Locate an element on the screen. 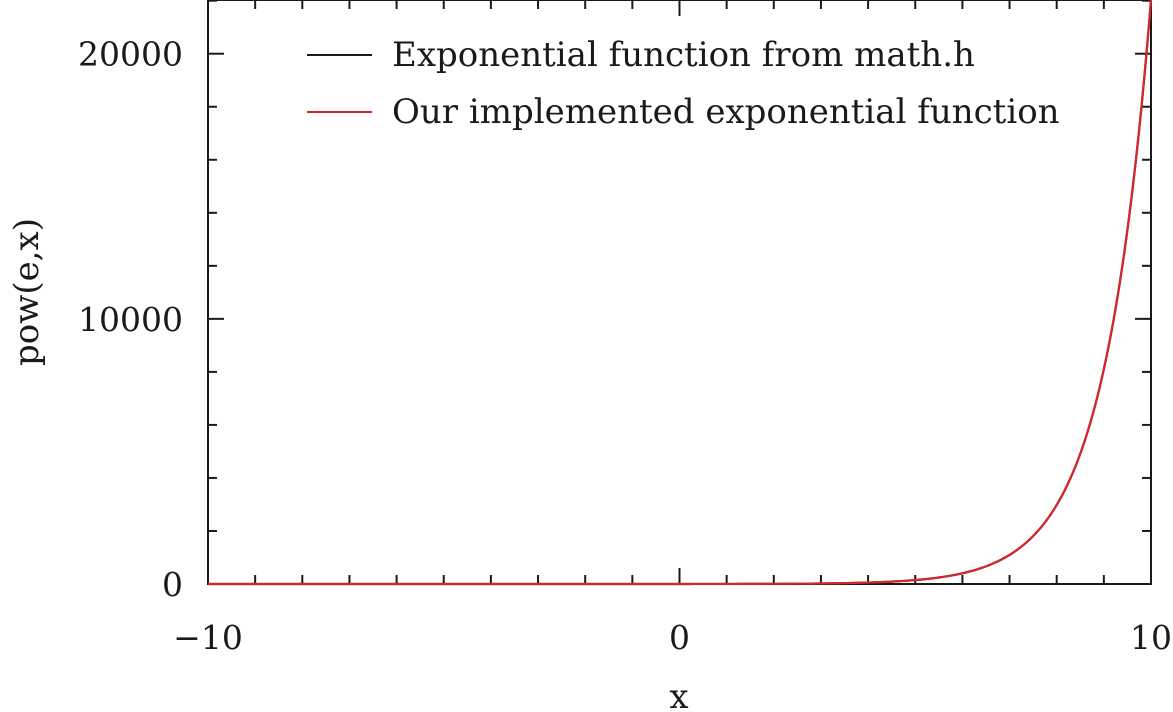 The image size is (1173, 712). legend-label-series-1: Exponential function from math.h is located at coordinates (683, 55).